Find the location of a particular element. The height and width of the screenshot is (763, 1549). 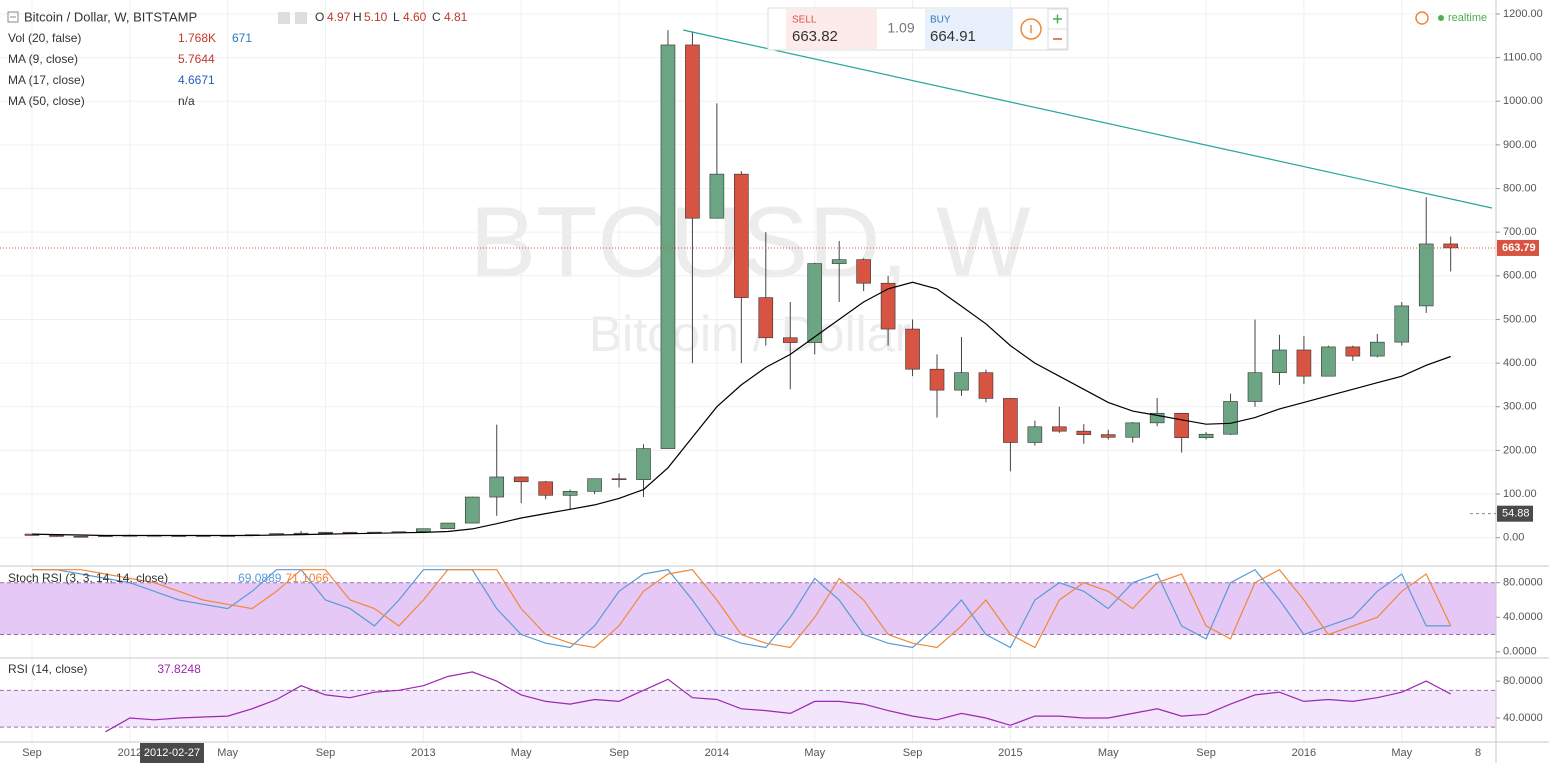

indicator-name: MA (50, close) is located at coordinates (46, 101).